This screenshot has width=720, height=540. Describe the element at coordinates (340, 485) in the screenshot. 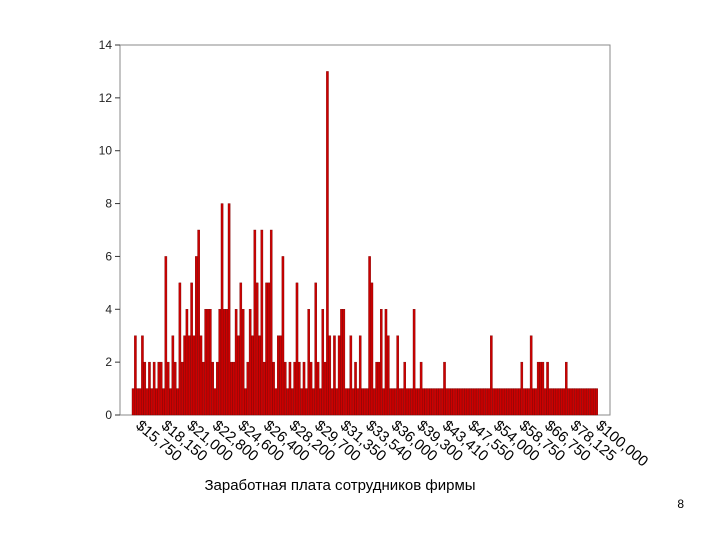

I see `x-axis-title: Заработная плата сотрудников фирмы` at that location.